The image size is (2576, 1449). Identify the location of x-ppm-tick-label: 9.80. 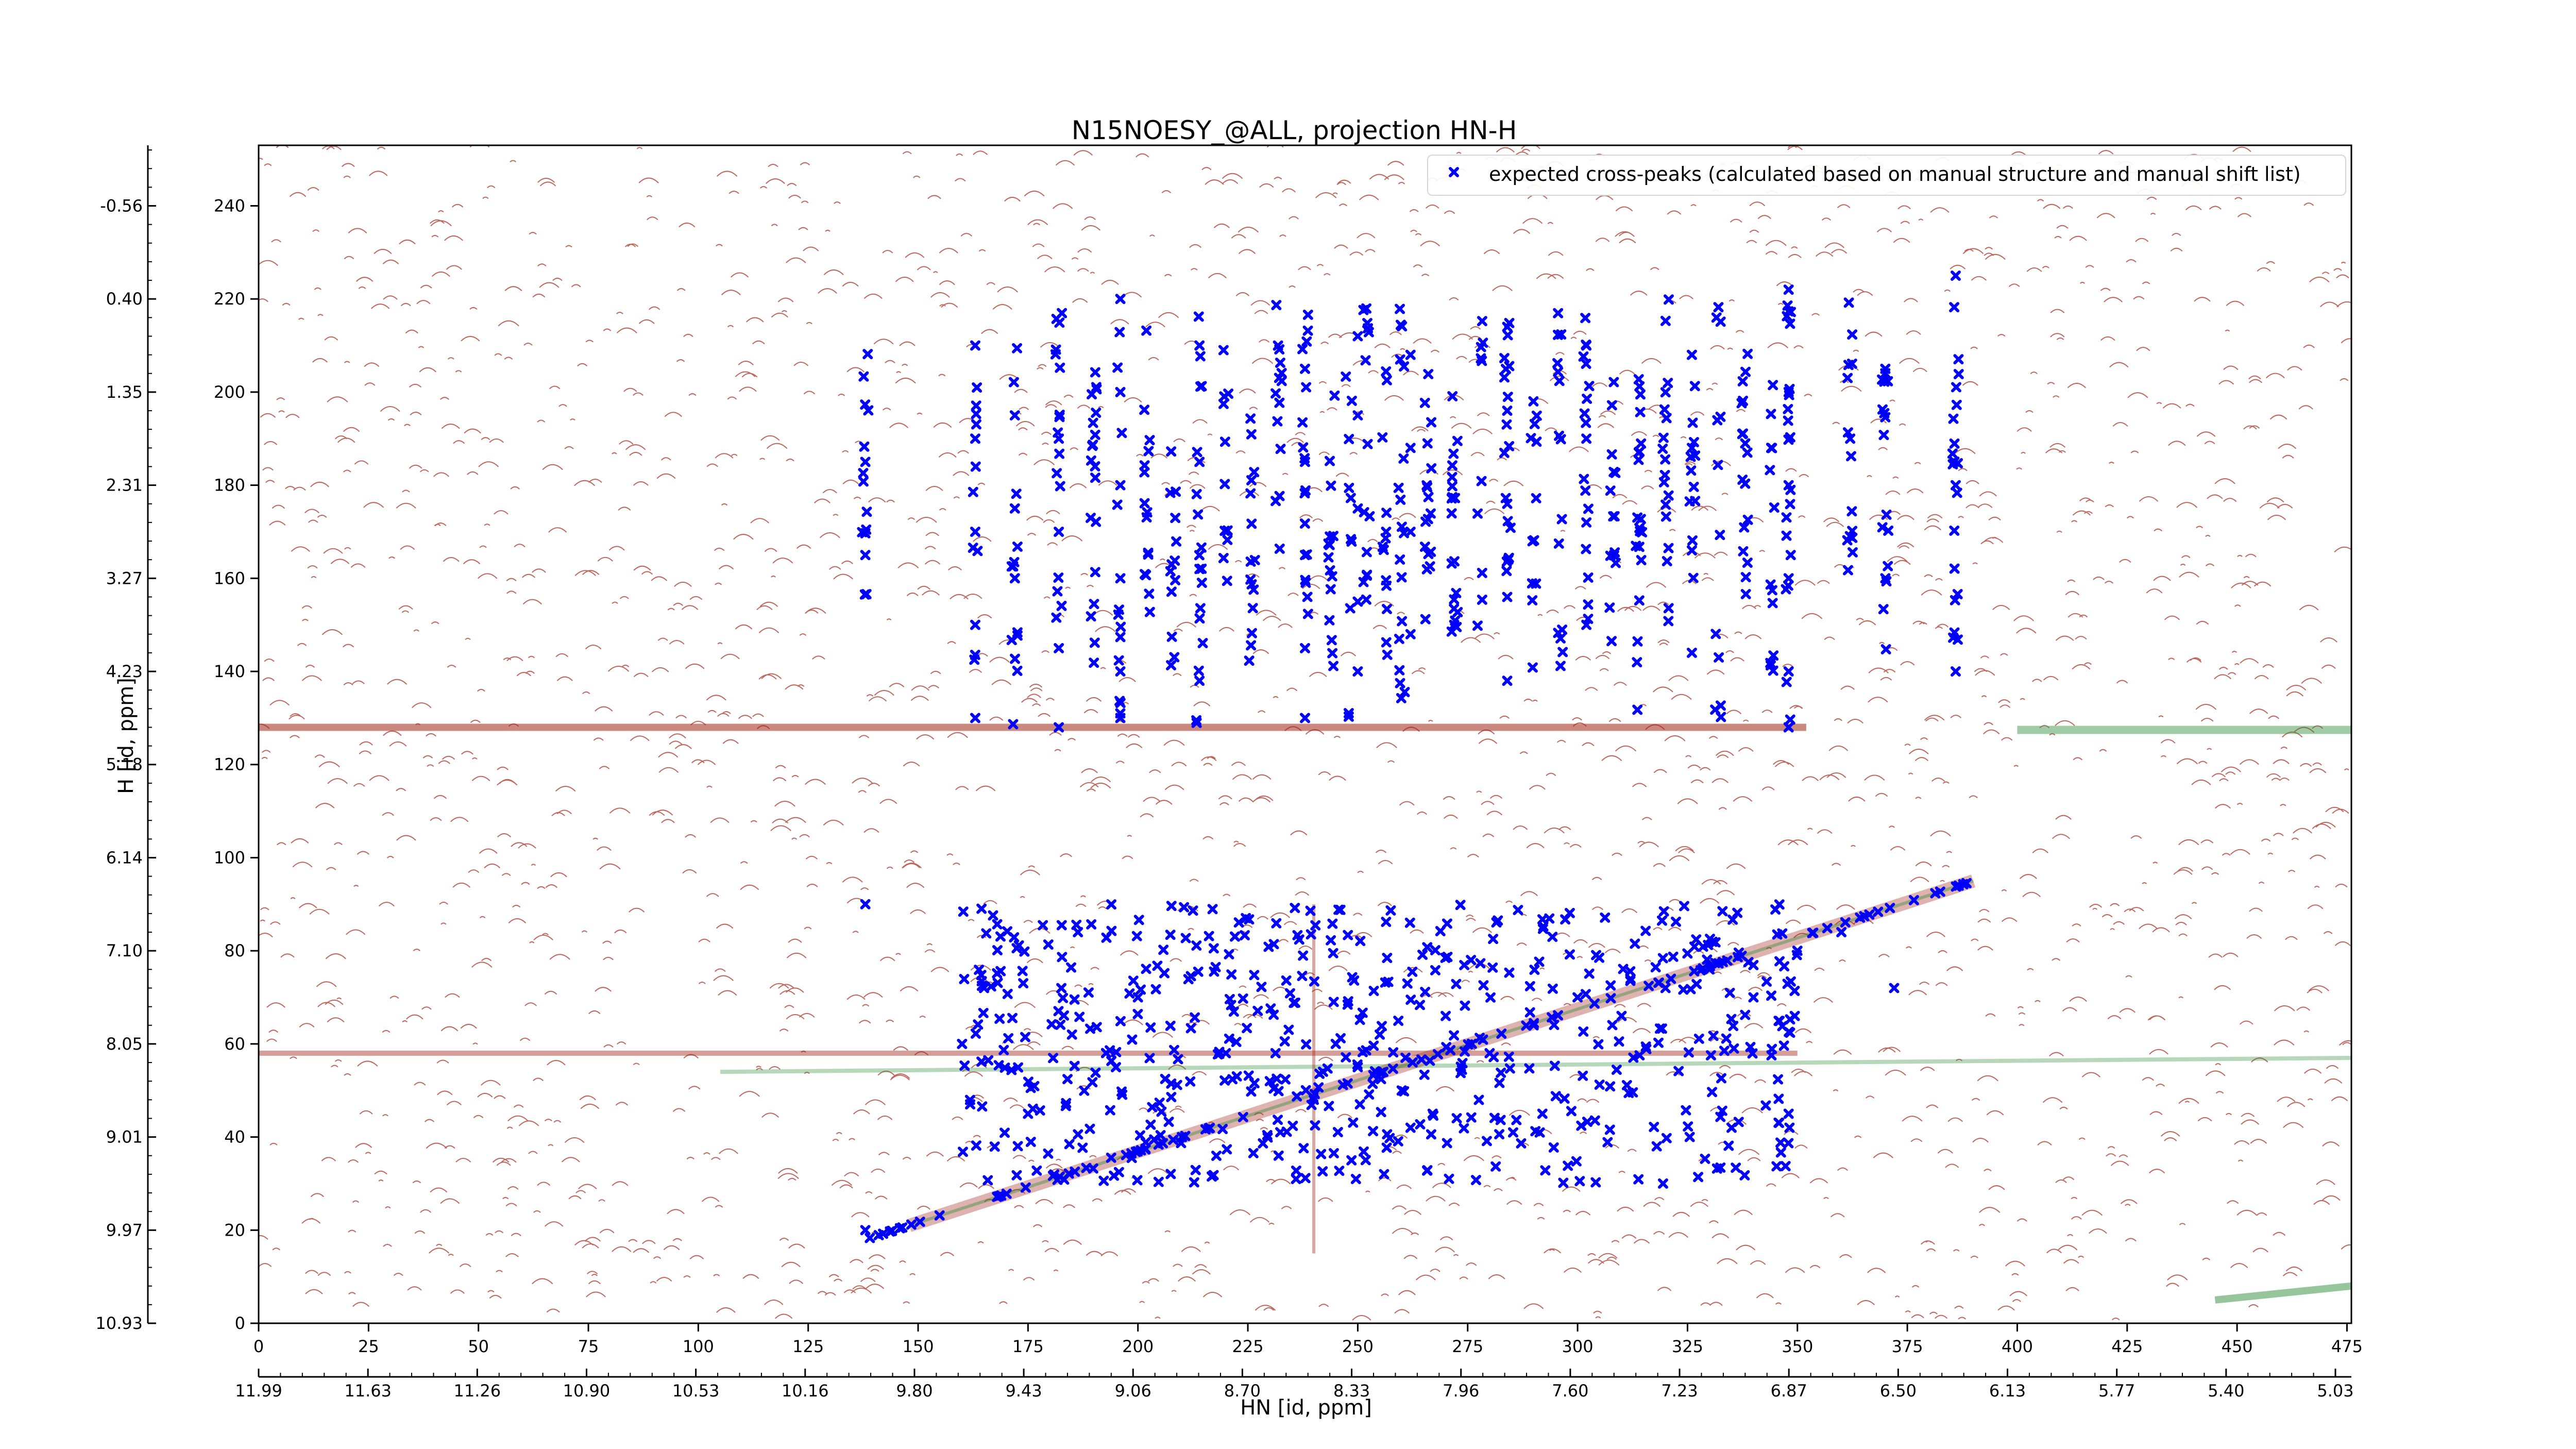
(914, 1391).